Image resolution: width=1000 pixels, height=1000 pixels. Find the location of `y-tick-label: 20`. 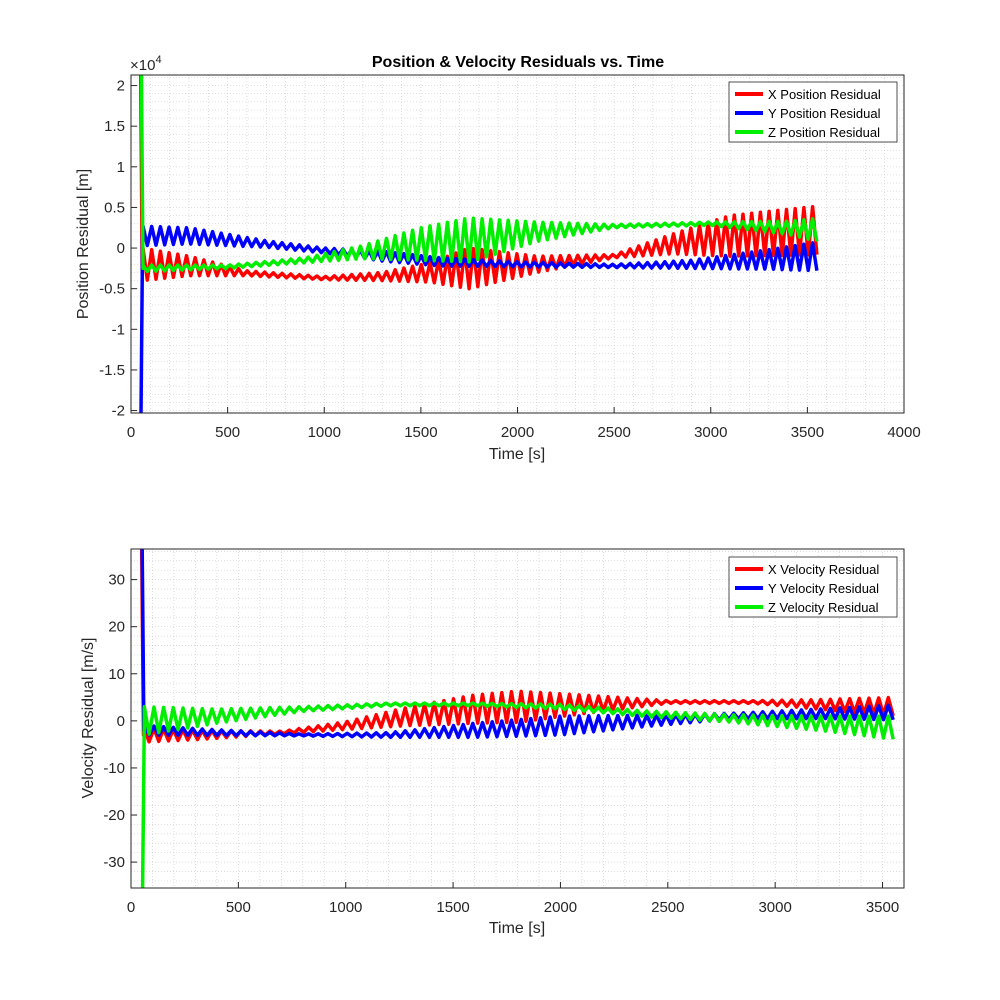

y-tick-label: 20 is located at coordinates (116, 627).